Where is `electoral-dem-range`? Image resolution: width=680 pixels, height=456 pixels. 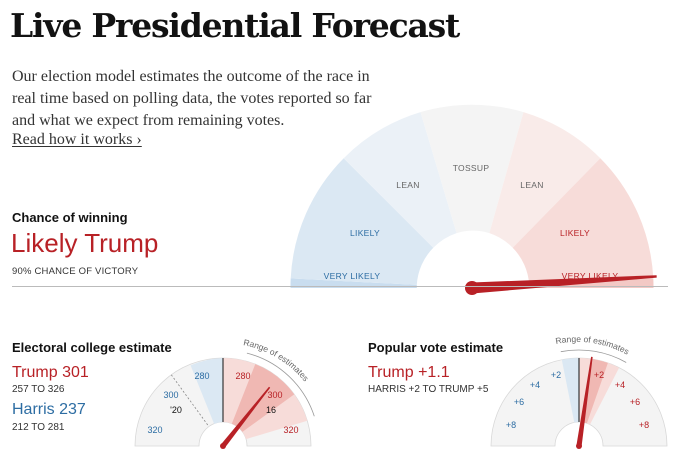
electoral-dem-range is located at coordinates (206, 391).